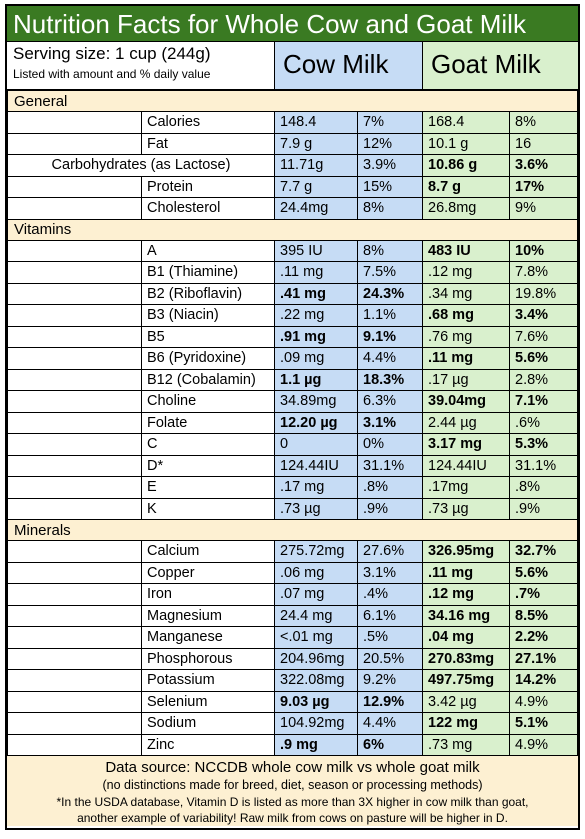 This screenshot has height=839, width=585. What do you see at coordinates (208, 272) in the screenshot?
I see `nutrient-name: B1 (Thiamine)` at bounding box center [208, 272].